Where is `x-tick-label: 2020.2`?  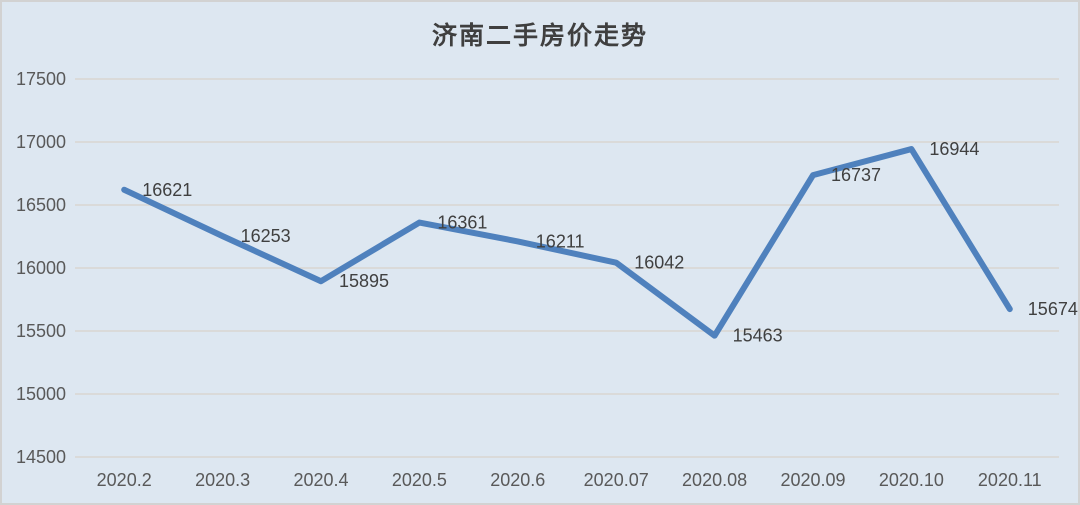 x-tick-label: 2020.2 is located at coordinates (124, 480).